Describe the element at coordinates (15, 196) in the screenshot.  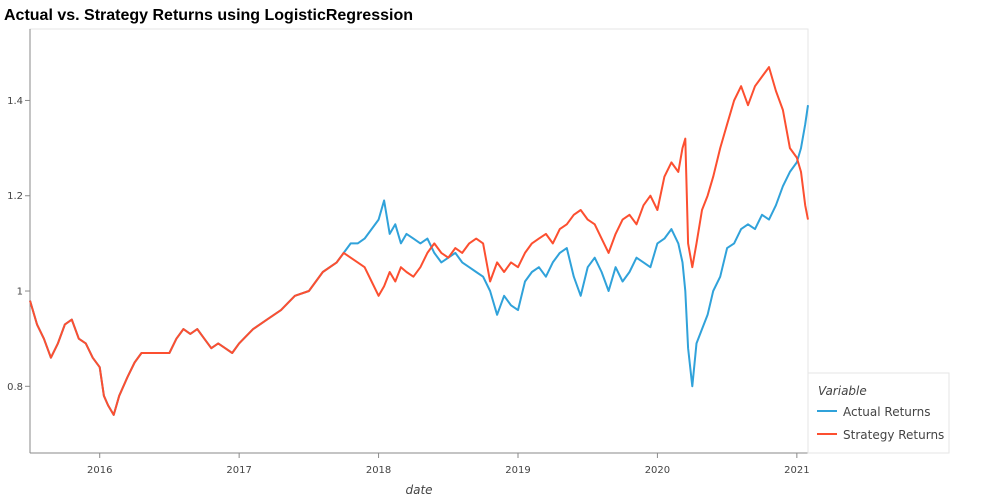
I see `y-tick-label: 1.2` at that location.